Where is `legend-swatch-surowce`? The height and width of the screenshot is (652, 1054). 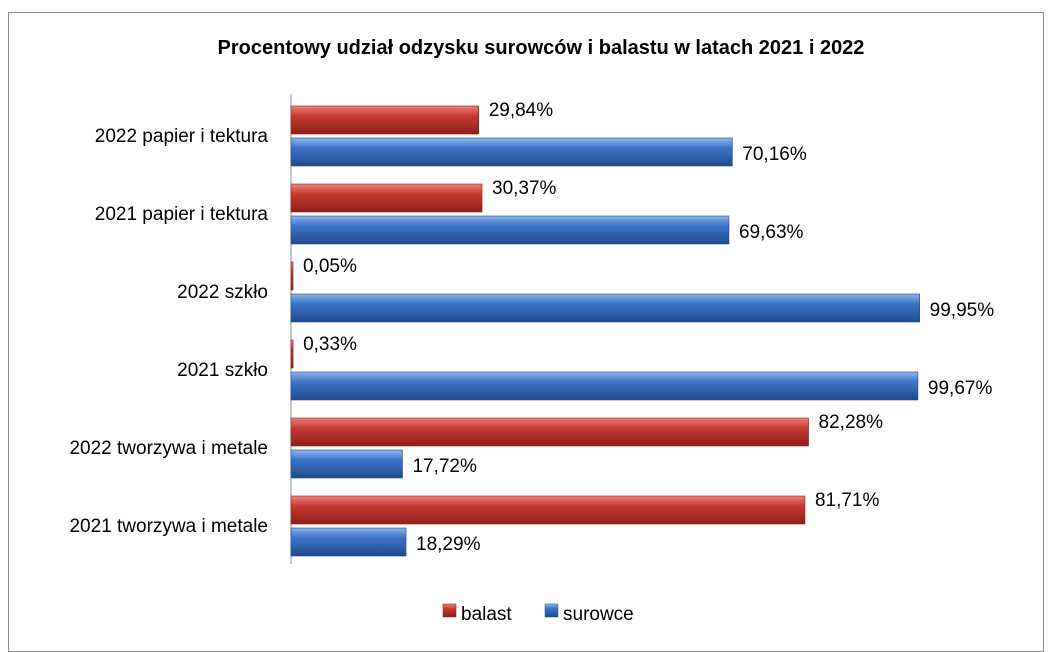 legend-swatch-surowce is located at coordinates (551, 610).